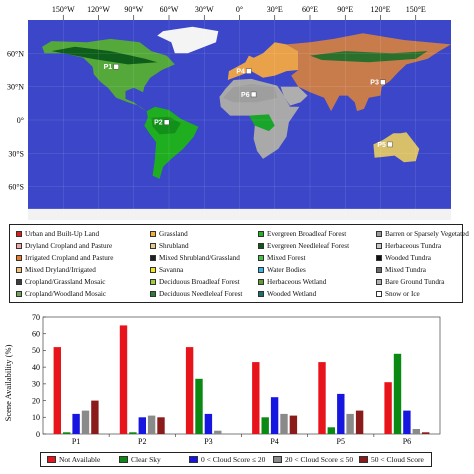 The image size is (474, 474). I want to click on y-tick-label: 20, so click(36, 400).